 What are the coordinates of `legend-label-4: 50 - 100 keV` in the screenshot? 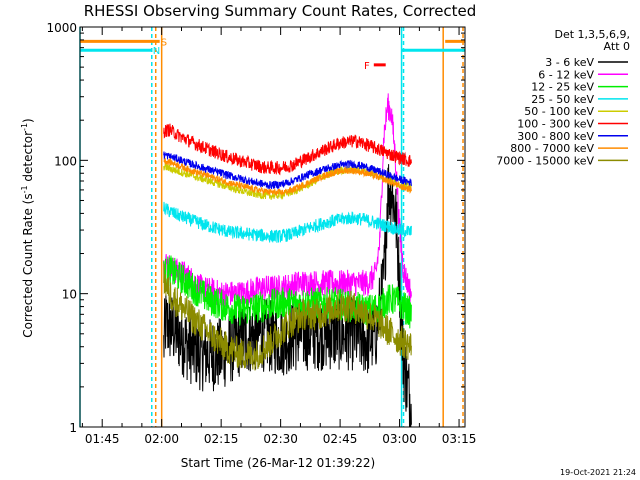 It's located at (559, 111).